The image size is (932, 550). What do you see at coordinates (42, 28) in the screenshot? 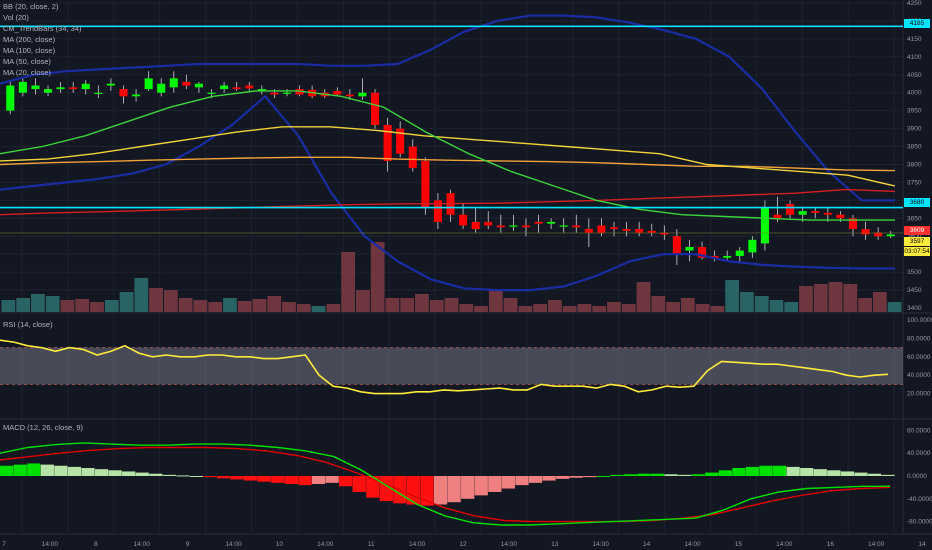
I see `indicator-label-trendbars: CM_TrendBars (34, 34)` at bounding box center [42, 28].